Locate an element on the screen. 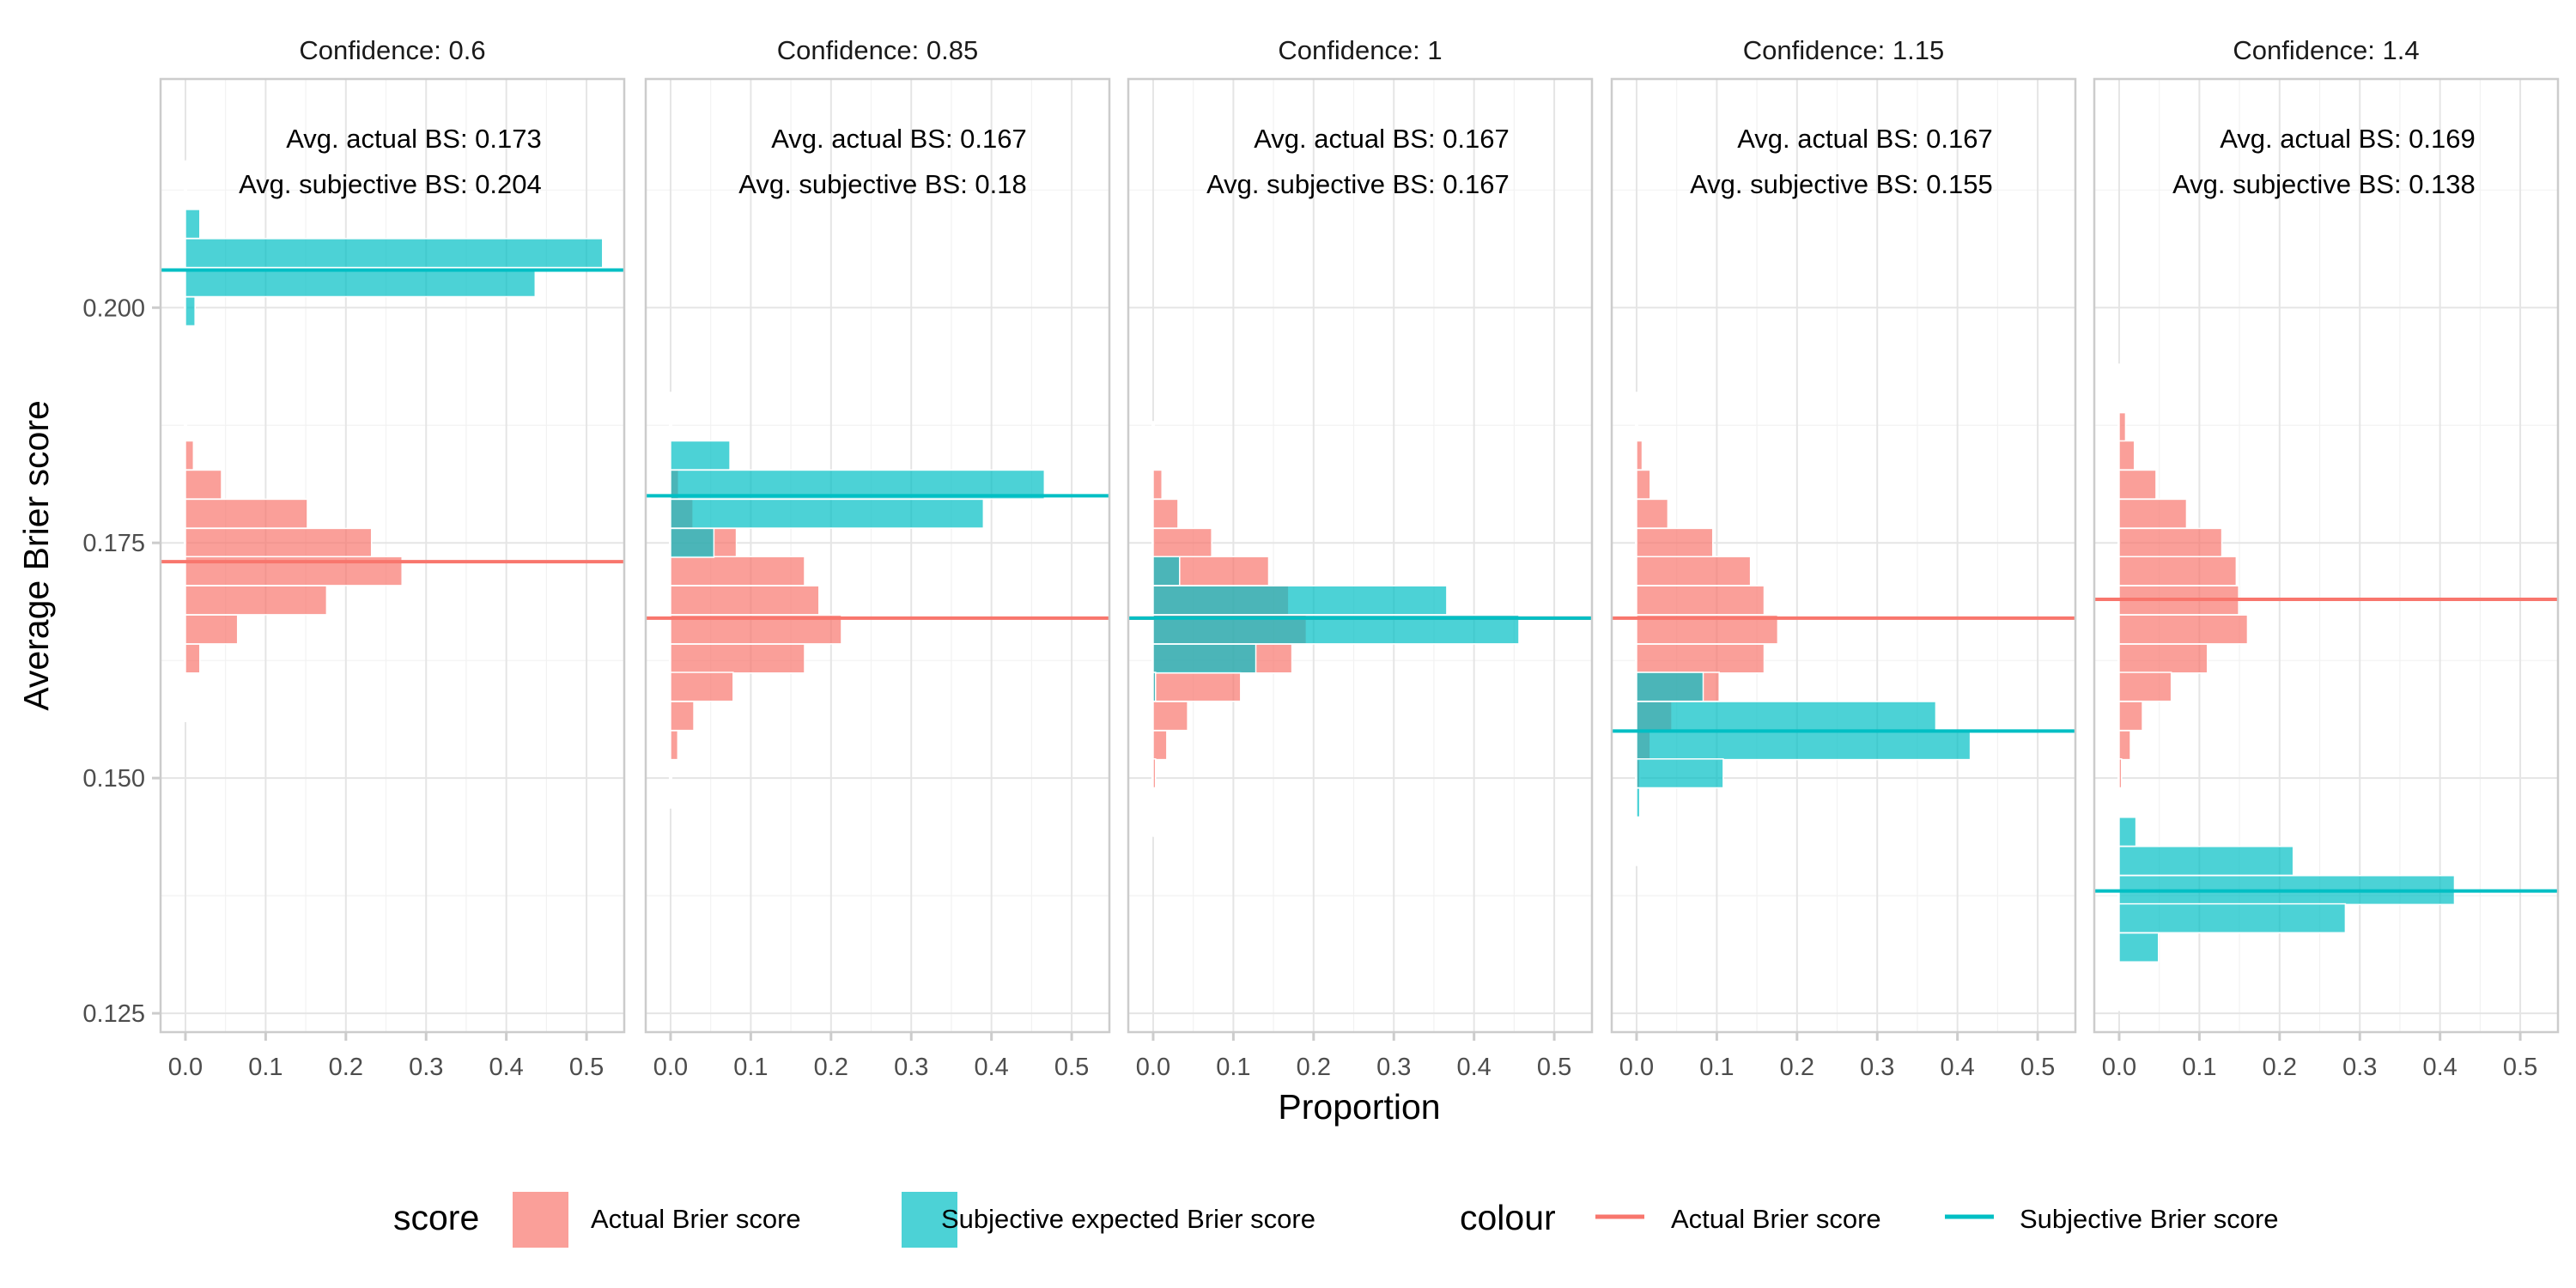 The width and height of the screenshot is (2576, 1288). annotation-avg-subjective: Avg. subjective BS: 0.204 is located at coordinates (390, 184).